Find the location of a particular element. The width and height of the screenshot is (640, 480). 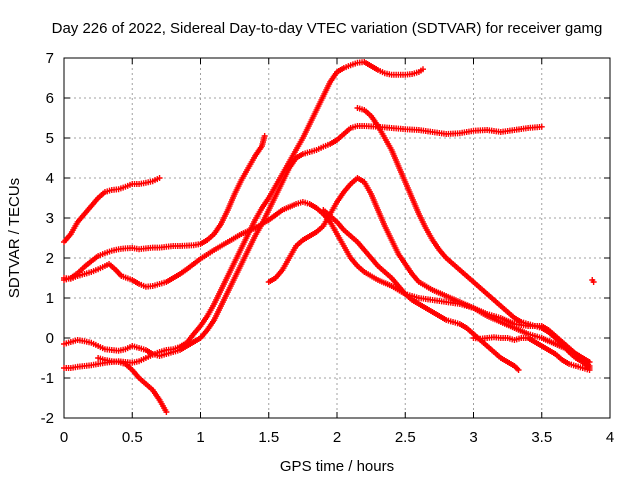

y-tick-label: 7 is located at coordinates (50, 58).